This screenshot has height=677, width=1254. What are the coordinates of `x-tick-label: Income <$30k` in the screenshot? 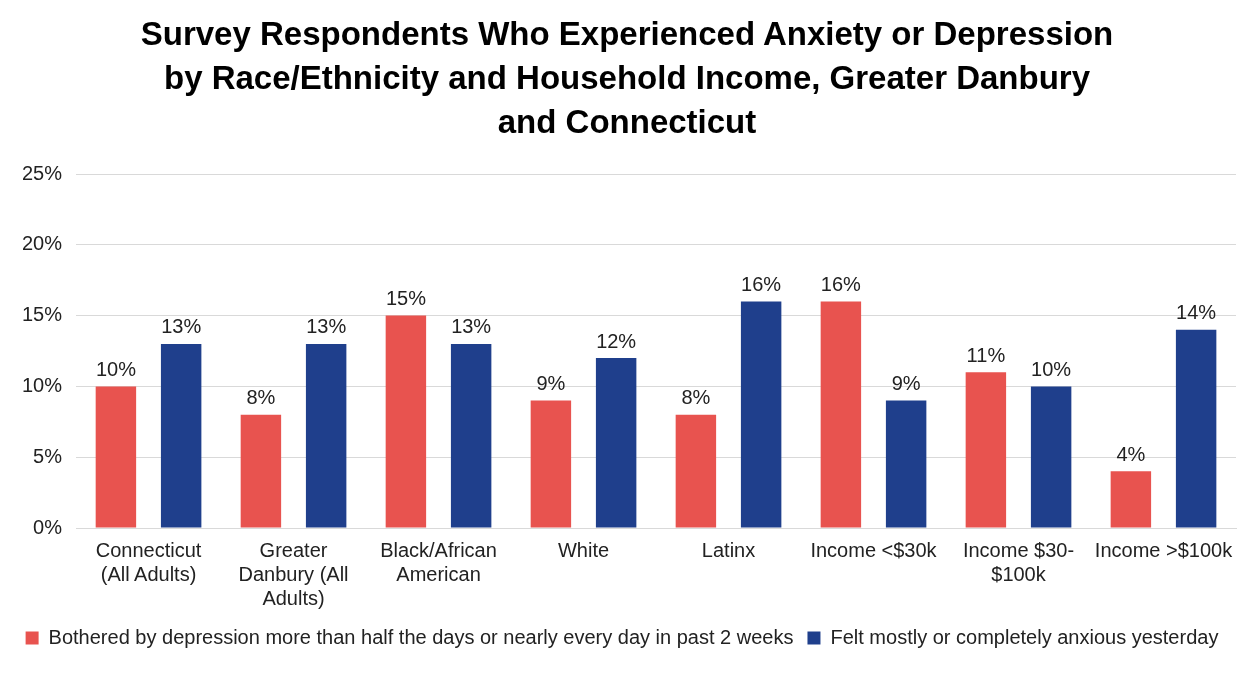 It's located at (874, 549).